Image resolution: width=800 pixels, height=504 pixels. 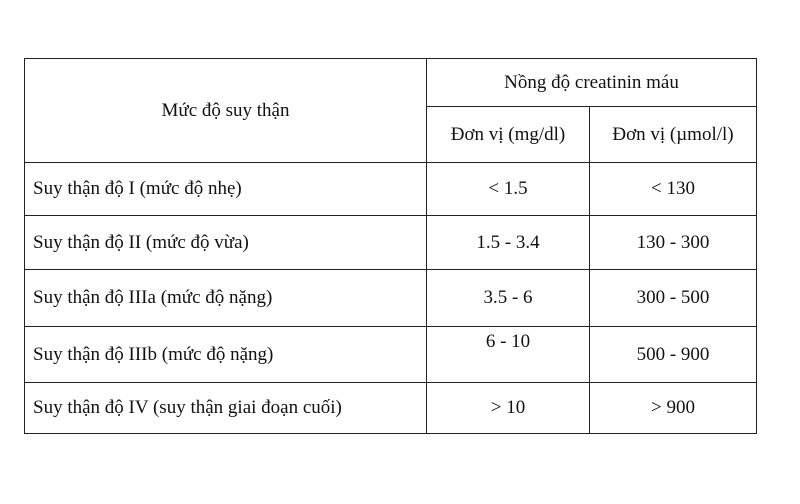 What do you see at coordinates (673, 354) in the screenshot?
I see `row-umol-value: 500 - 900` at bounding box center [673, 354].